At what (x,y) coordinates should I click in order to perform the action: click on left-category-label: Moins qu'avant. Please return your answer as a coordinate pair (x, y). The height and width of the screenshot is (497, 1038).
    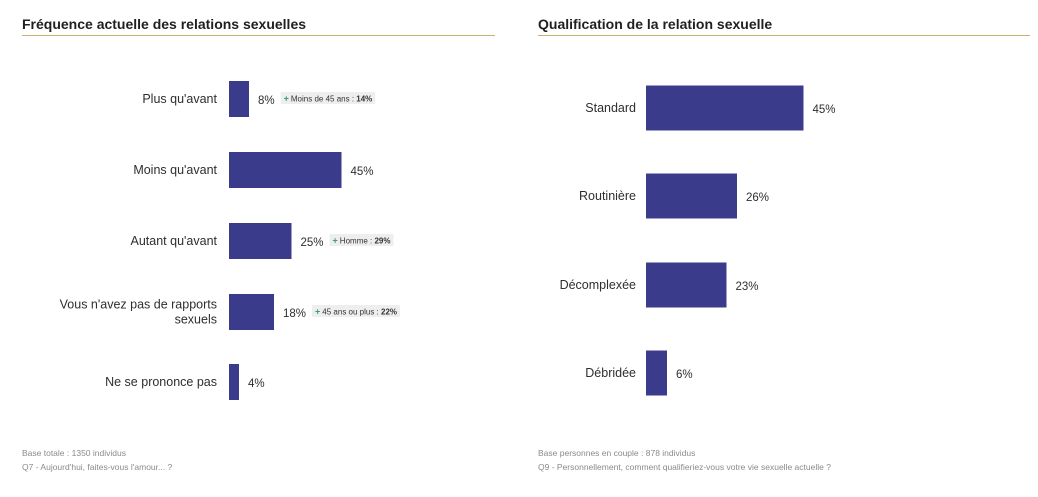
    Looking at the image, I should click on (175, 170).